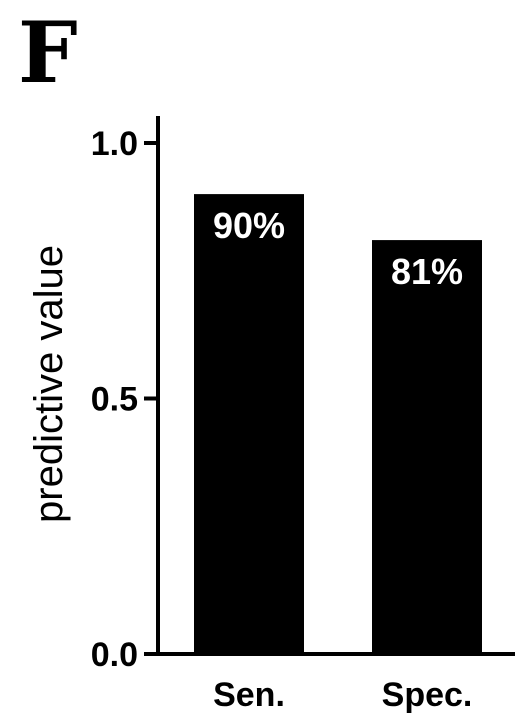 This screenshot has width=520, height=721. I want to click on y-tick-label: 1.0, so click(114, 144).